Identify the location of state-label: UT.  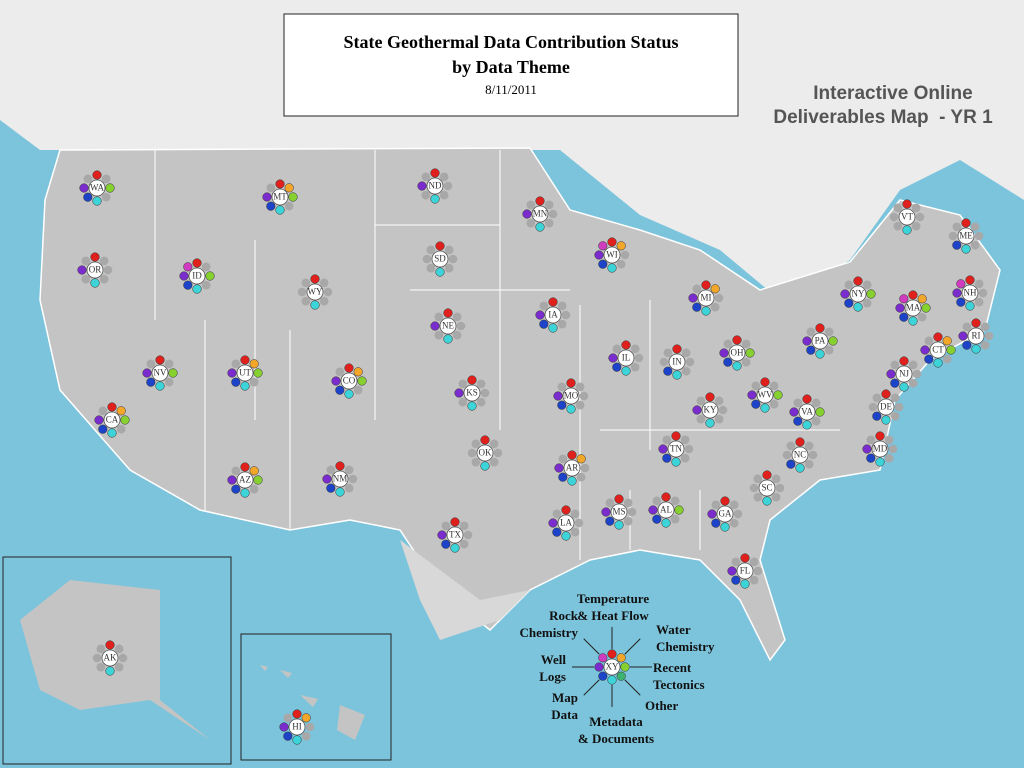
(245, 373).